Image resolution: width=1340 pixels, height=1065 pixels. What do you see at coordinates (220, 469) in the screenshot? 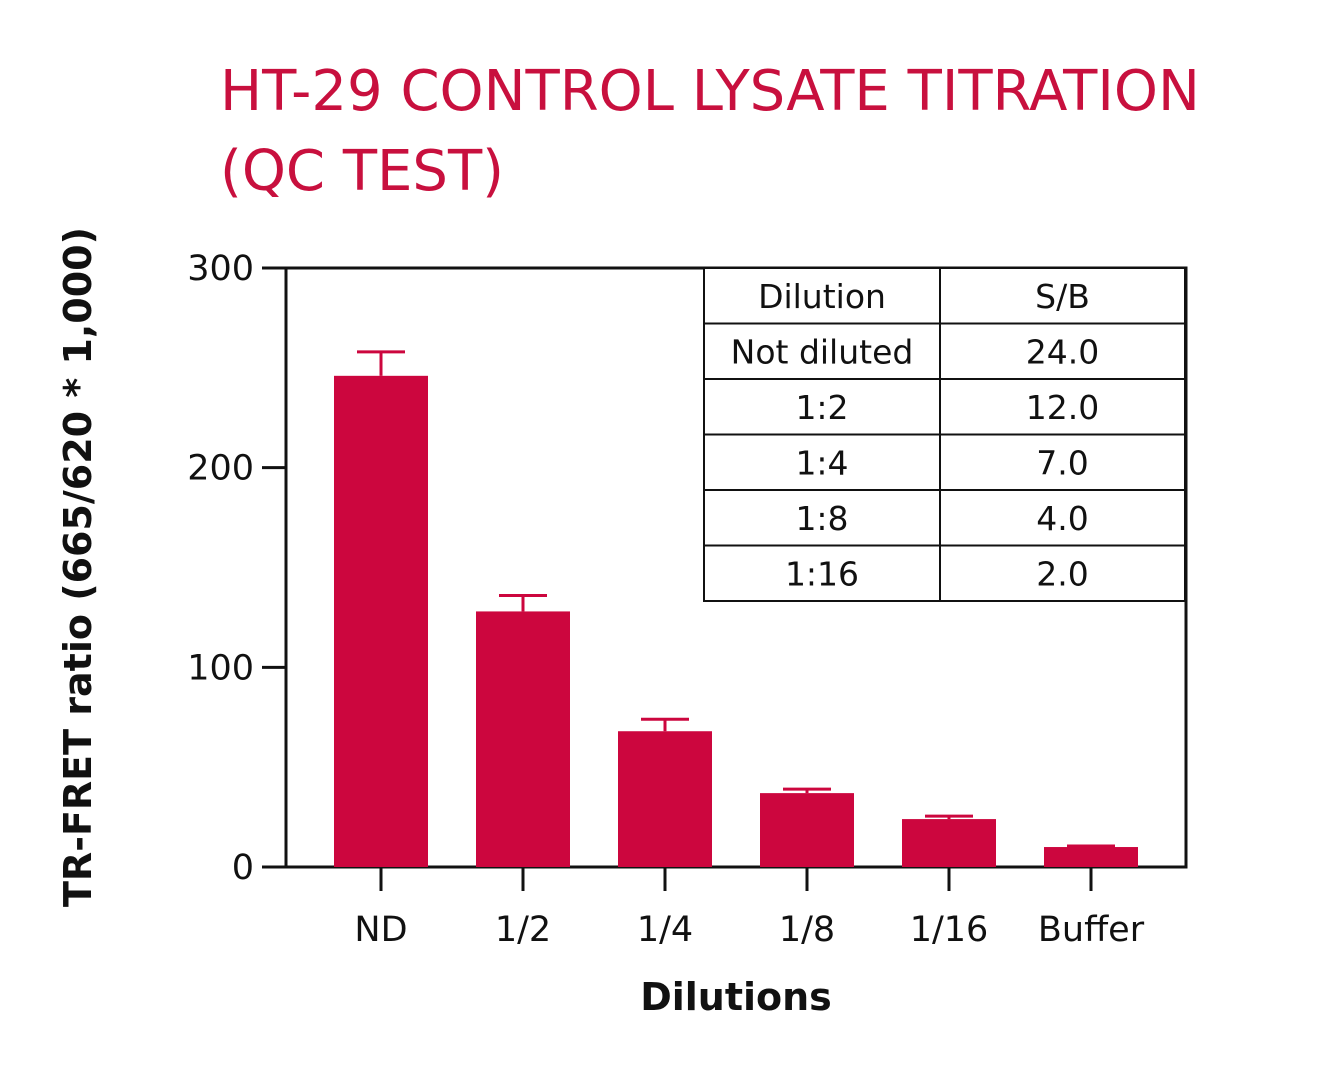
I see `y-tick-label: 200` at bounding box center [220, 469].